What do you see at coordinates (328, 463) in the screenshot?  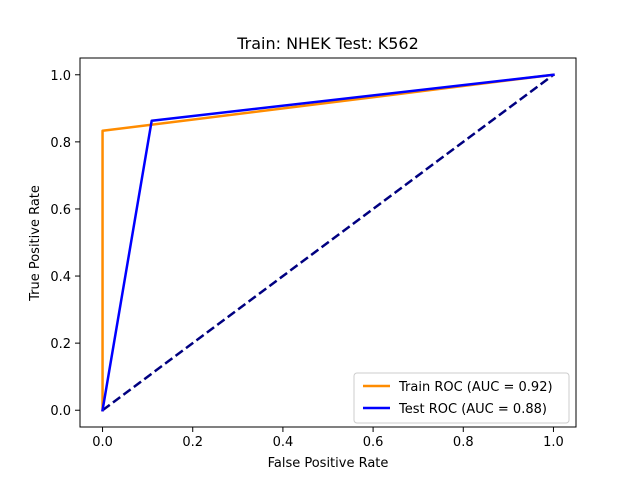 I see `x-axis-label: False Positive Rate` at bounding box center [328, 463].